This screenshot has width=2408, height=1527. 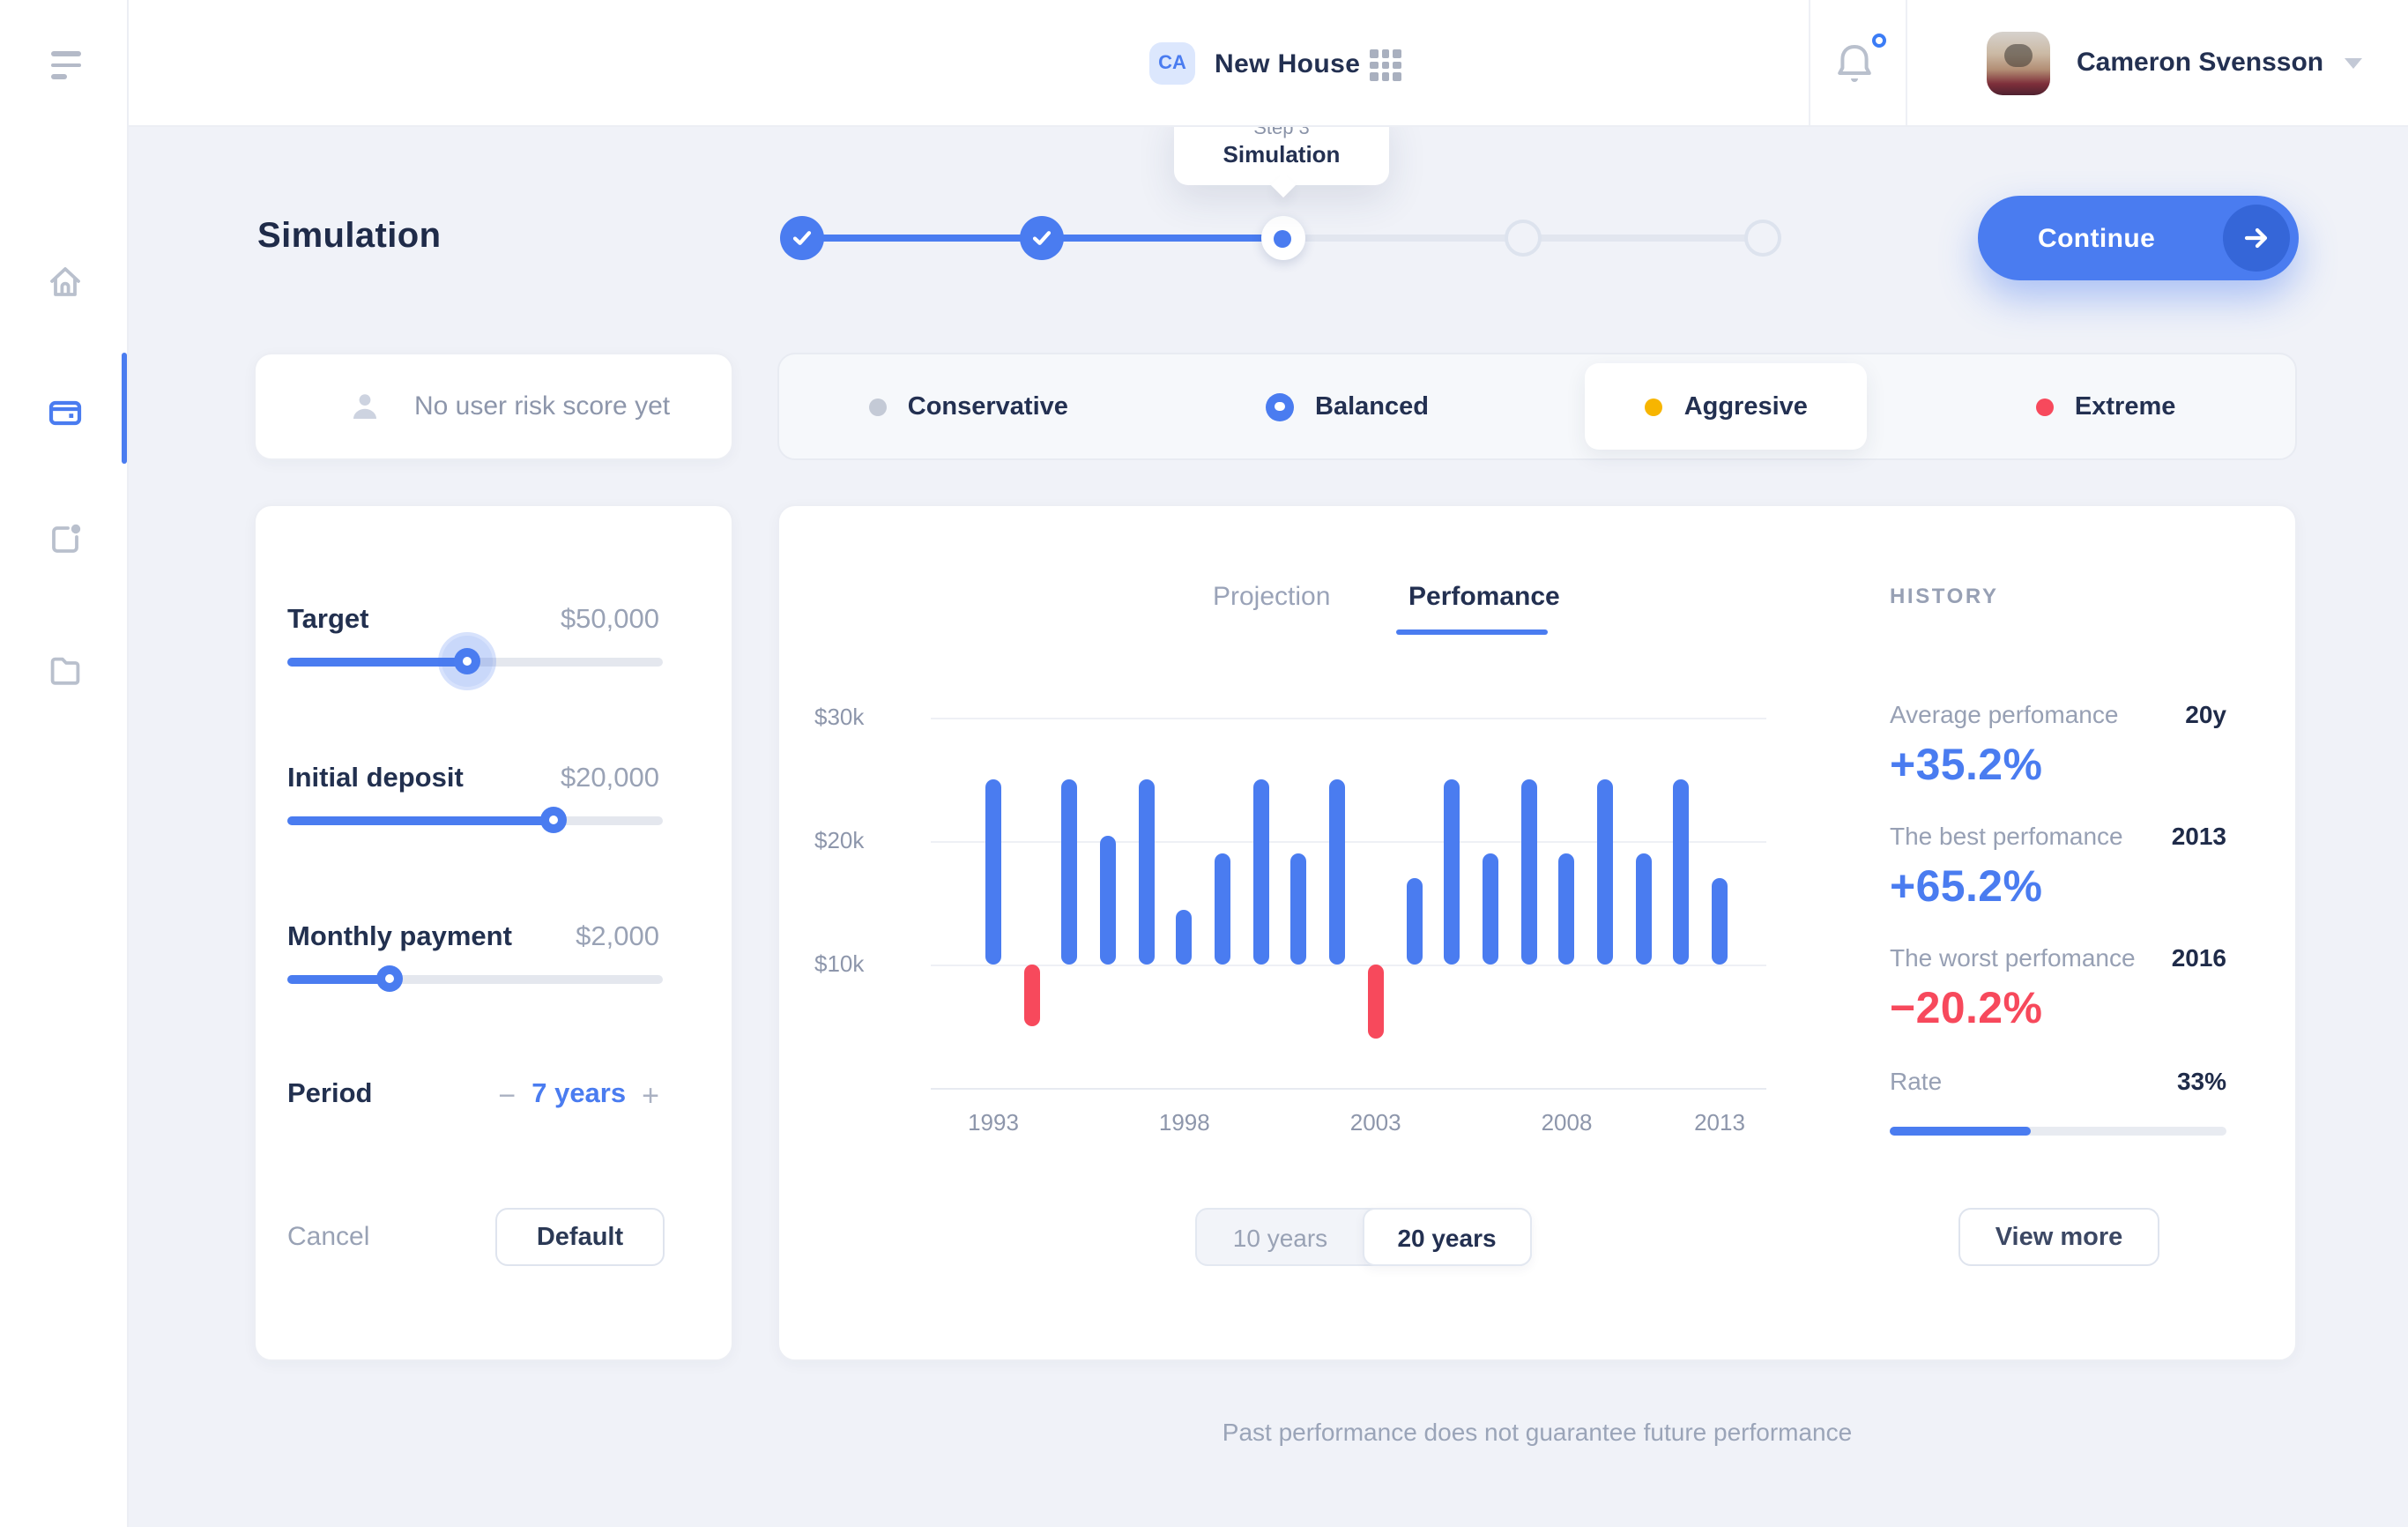 I want to click on risk-option-aggressive: Aggresive, so click(x=1726, y=406).